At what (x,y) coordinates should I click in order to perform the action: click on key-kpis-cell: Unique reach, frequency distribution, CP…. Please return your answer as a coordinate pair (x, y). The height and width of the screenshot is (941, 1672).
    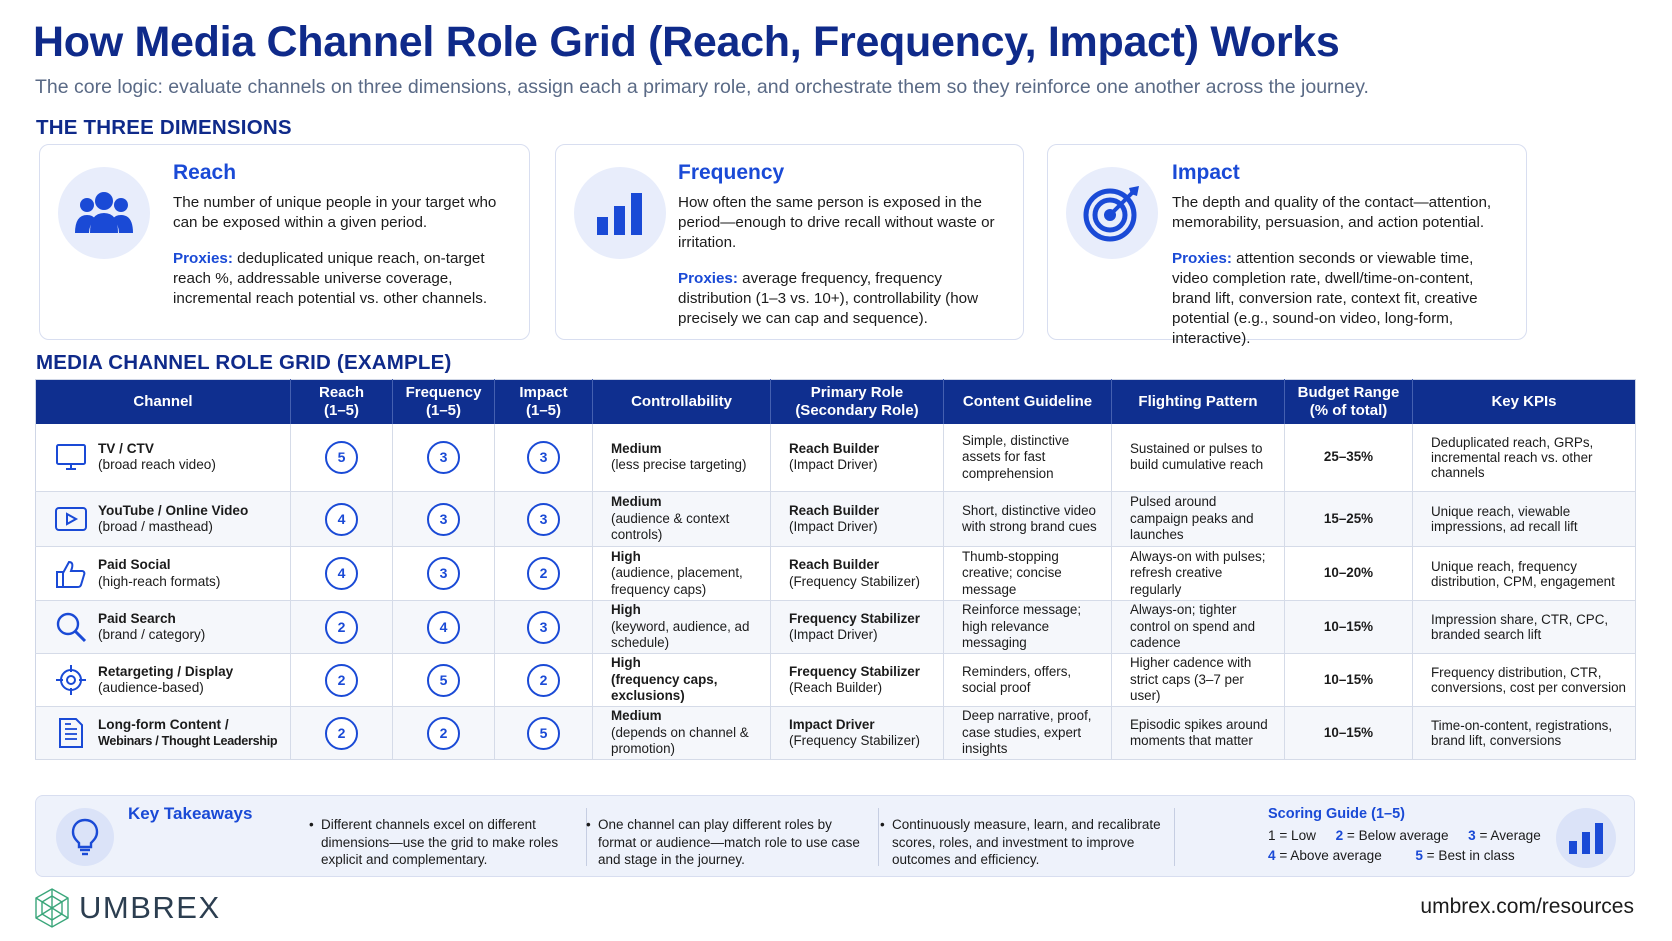
    Looking at the image, I should click on (1524, 573).